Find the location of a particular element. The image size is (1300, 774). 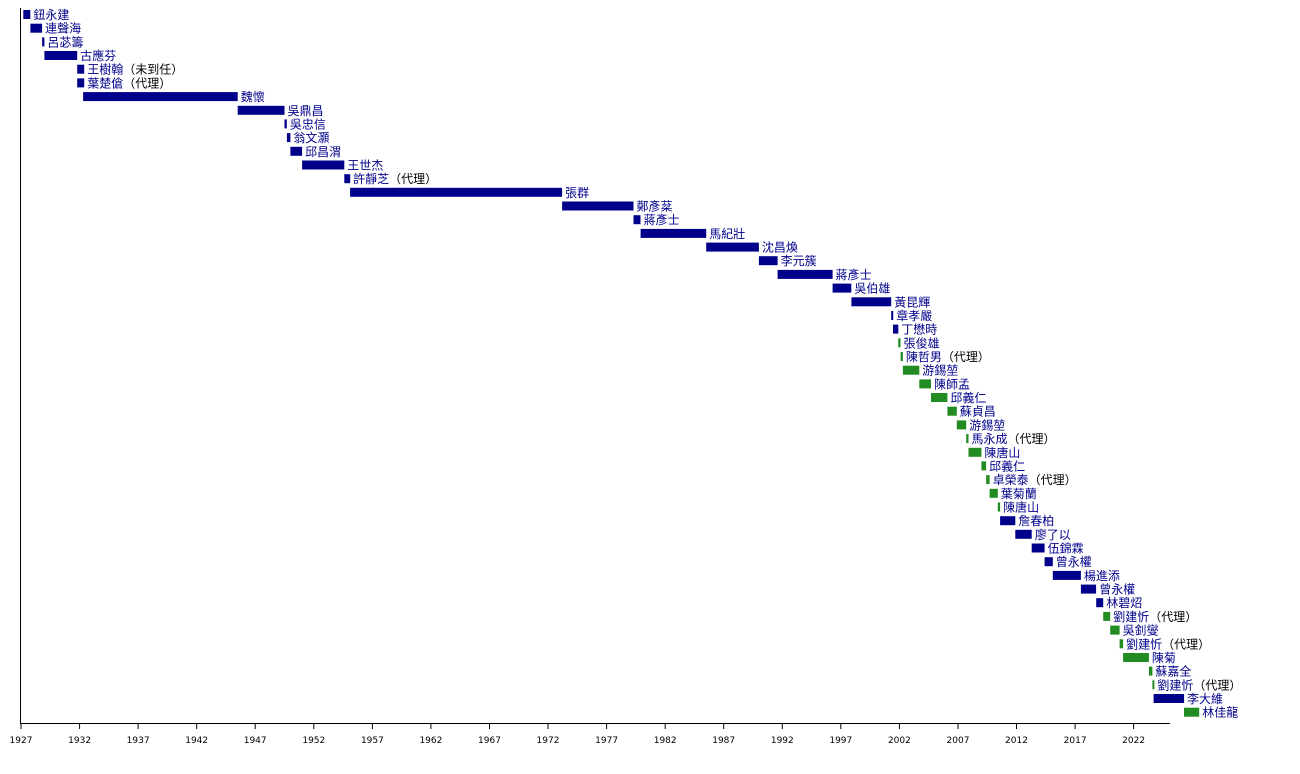

bar-label: 蘇嘉全 is located at coordinates (1173, 671).